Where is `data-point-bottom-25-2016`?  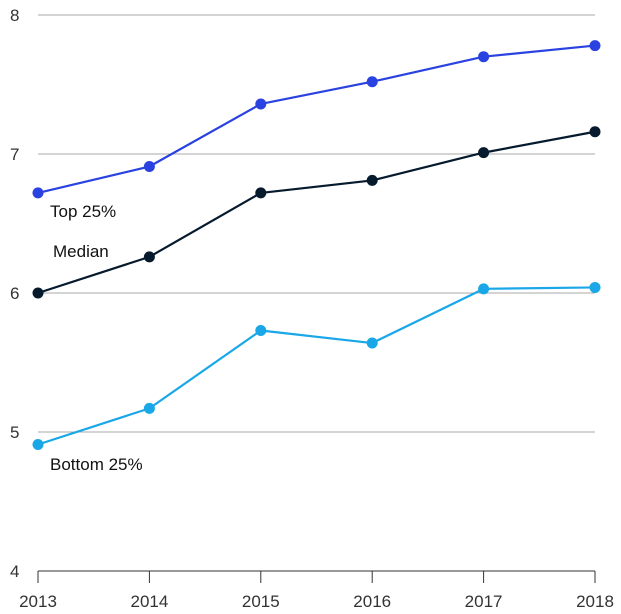 data-point-bottom-25-2016 is located at coordinates (372, 343).